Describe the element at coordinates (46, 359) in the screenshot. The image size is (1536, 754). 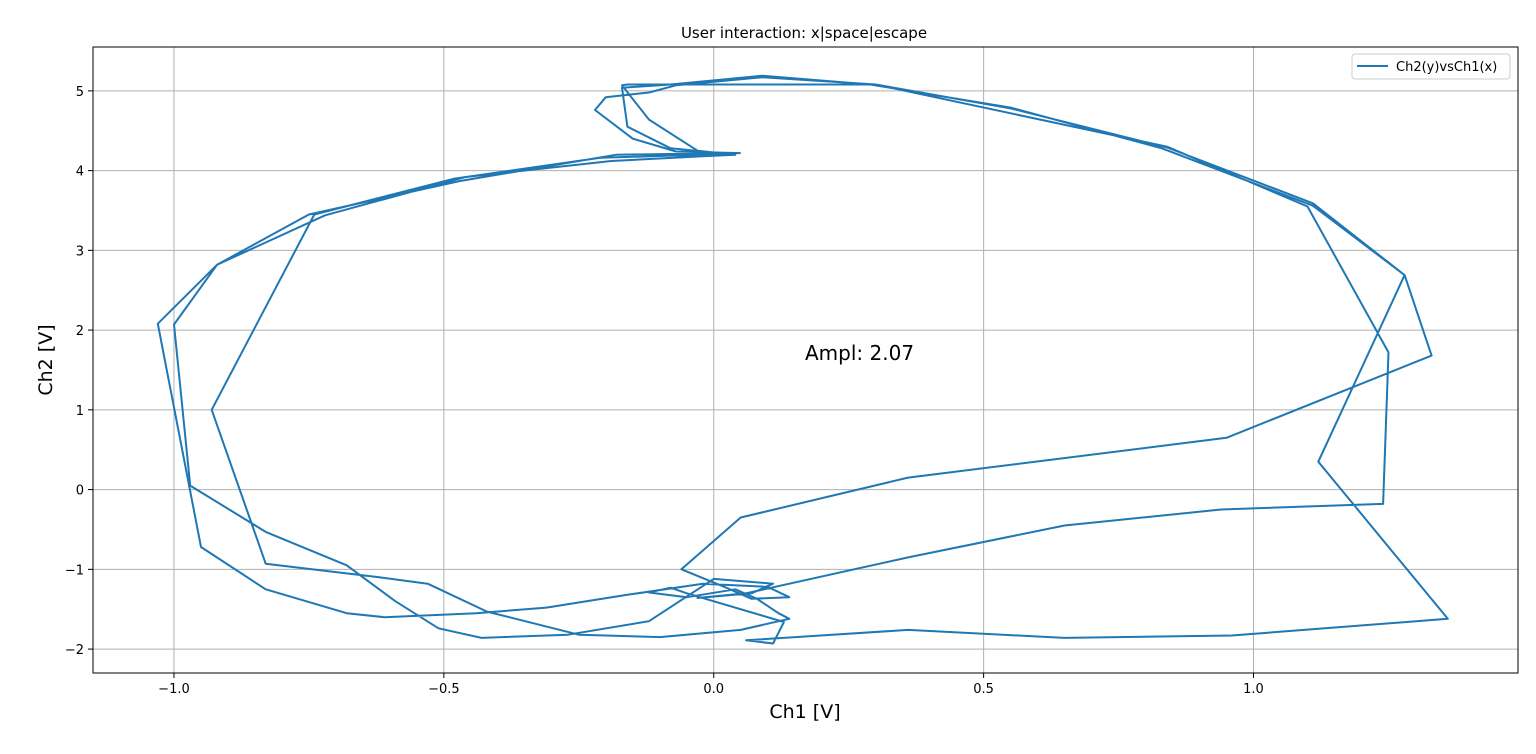
I see `y-axis-label: Ch2 [V]` at that location.